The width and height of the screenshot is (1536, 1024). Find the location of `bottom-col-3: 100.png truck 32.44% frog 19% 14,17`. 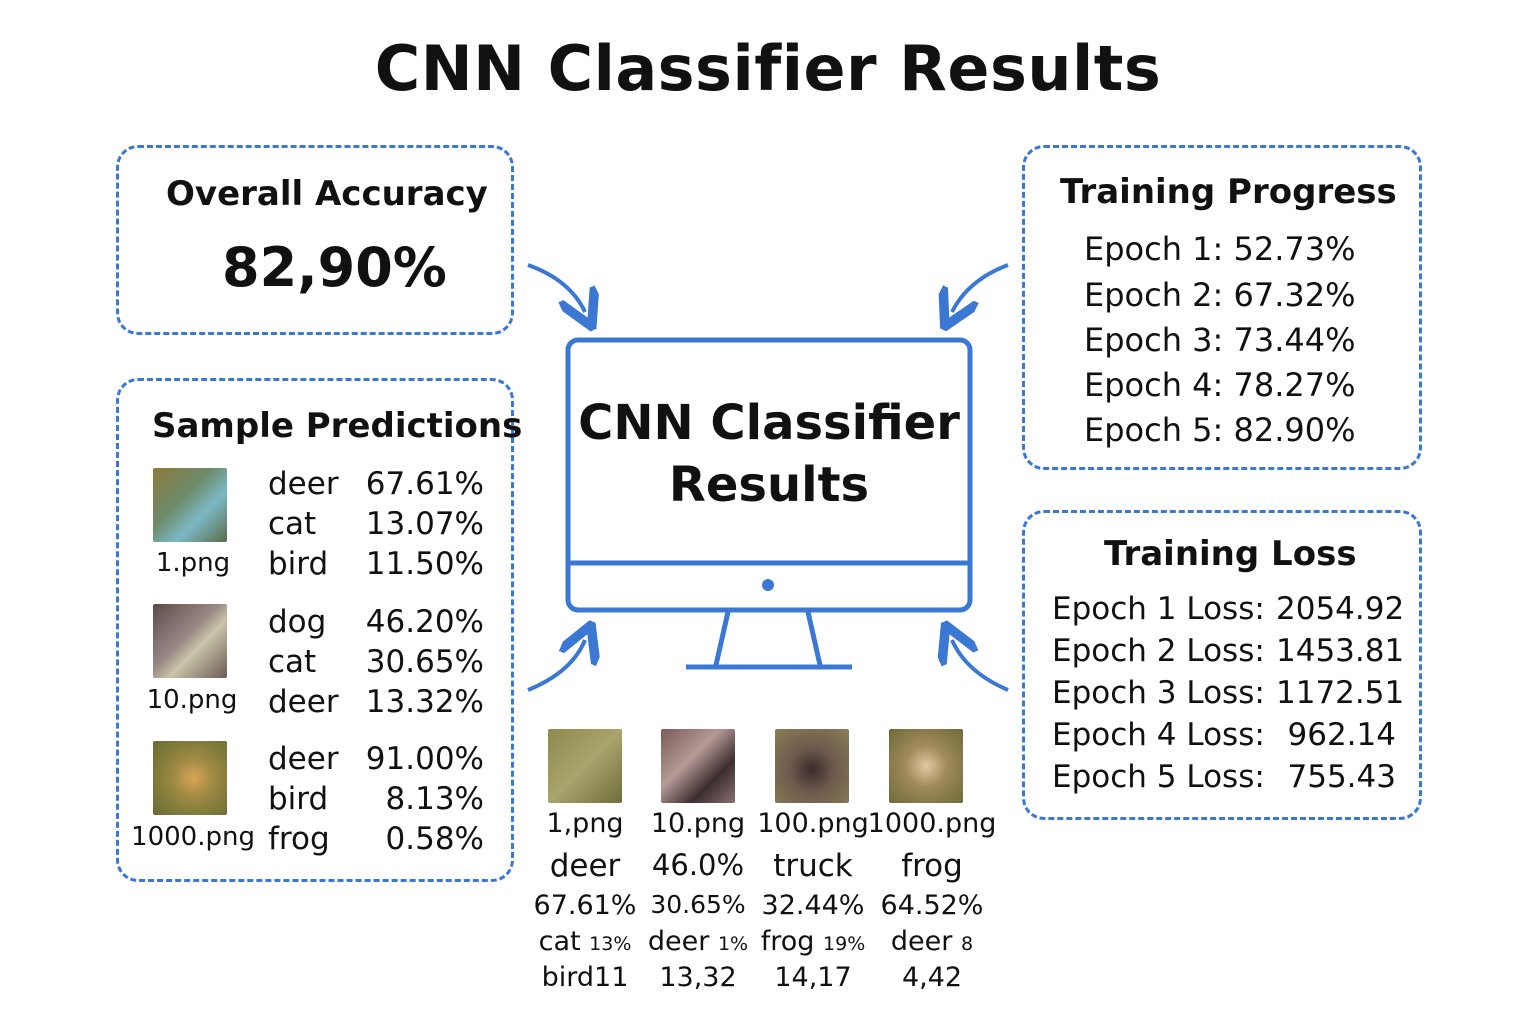

bottom-col-3: 100.png truck 32.44% frog 19% 14,17 is located at coordinates (813, 900).